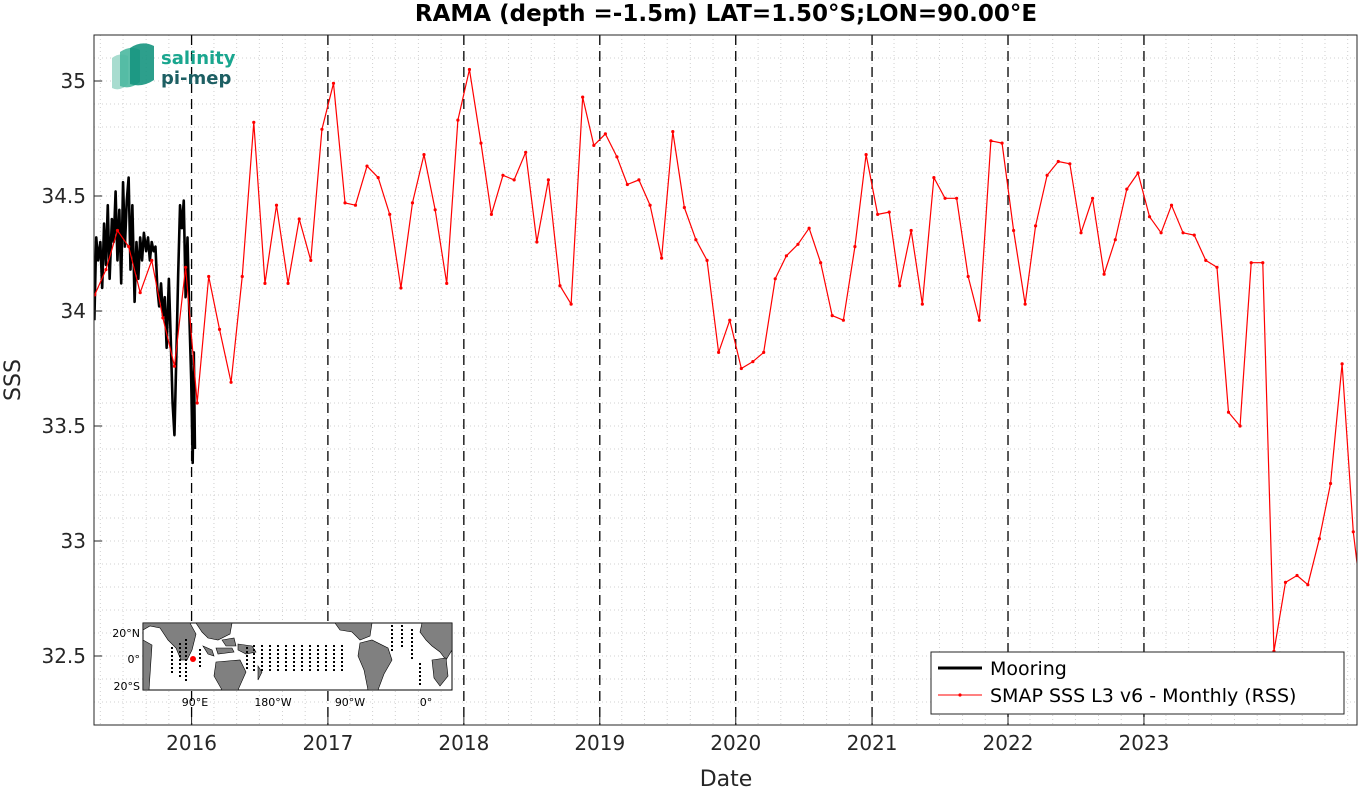 The image size is (1359, 790). Describe the element at coordinates (296, 655) in the screenshot. I see `inset-mooring-array` at that location.